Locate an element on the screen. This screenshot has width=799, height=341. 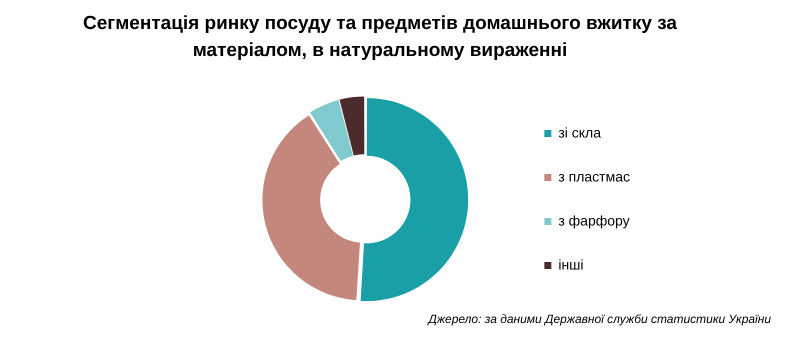
legend-label: з фарфору is located at coordinates (594, 220).